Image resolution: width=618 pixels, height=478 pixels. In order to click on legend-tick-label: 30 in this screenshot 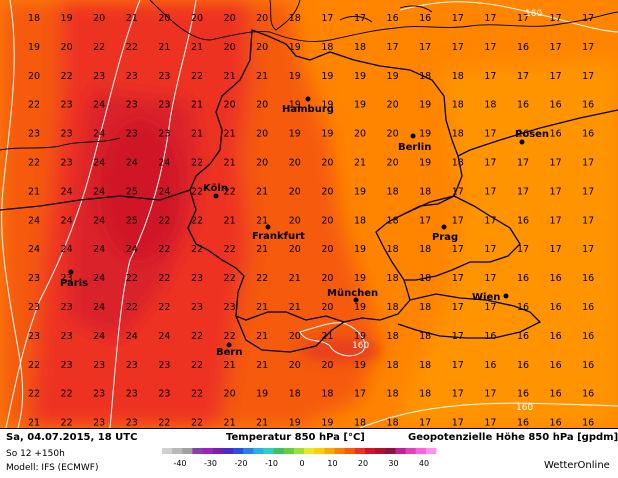, I will do `click(393, 463)`.